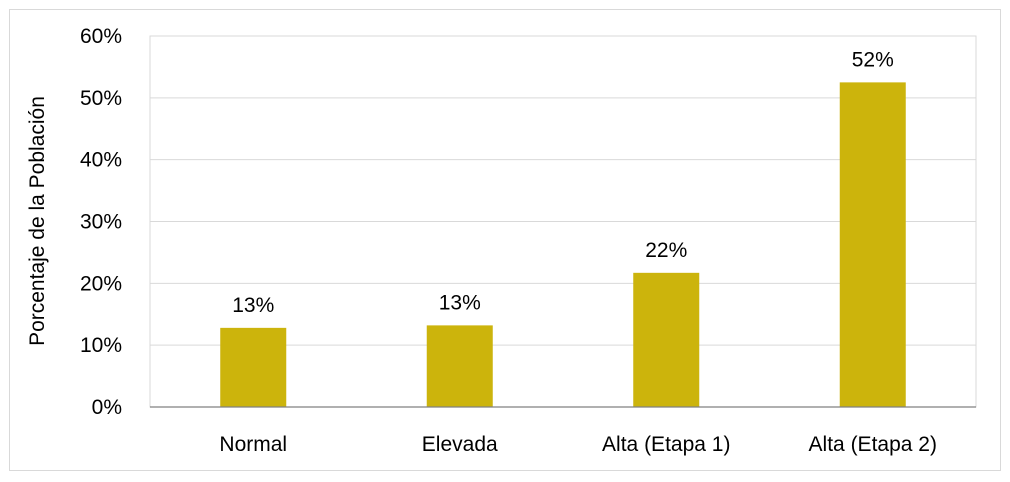 Image resolution: width=1010 pixels, height=482 pixels. I want to click on y-tick-label: 30%, so click(101, 222).